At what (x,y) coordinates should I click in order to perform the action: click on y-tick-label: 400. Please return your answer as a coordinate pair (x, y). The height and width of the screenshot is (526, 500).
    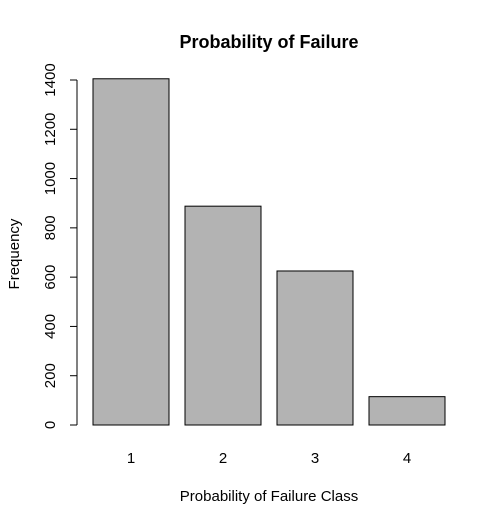
    Looking at the image, I should click on (50, 326).